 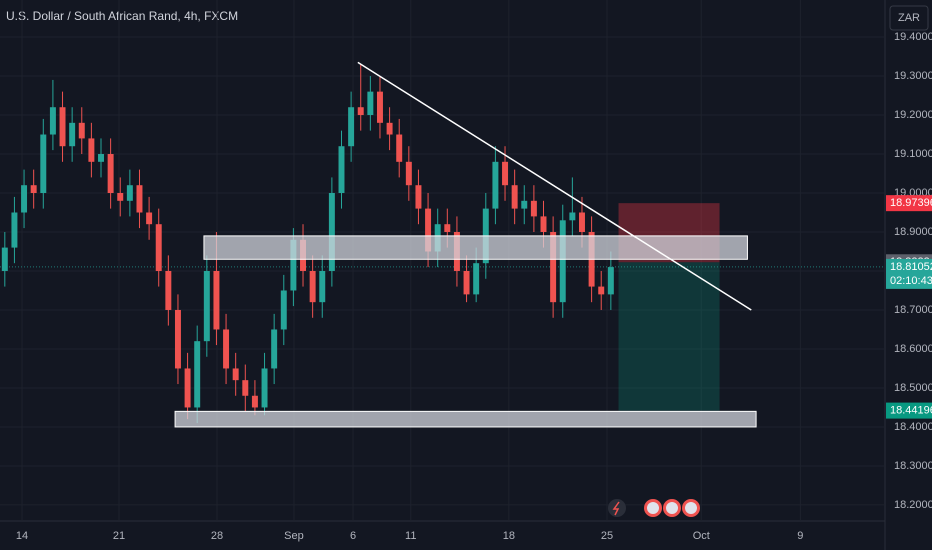 What do you see at coordinates (913, 310) in the screenshot?
I see `y-tick-label: 18.70000` at bounding box center [913, 310].